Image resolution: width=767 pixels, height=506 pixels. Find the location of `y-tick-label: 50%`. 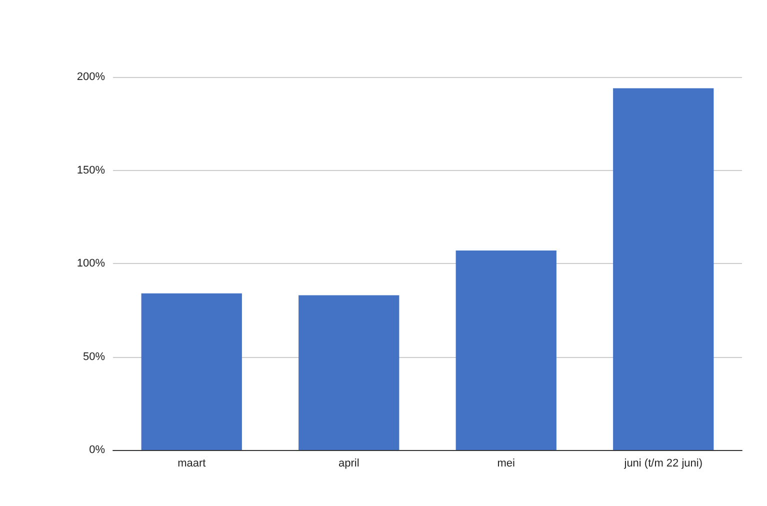

y-tick-label: 50% is located at coordinates (94, 356).